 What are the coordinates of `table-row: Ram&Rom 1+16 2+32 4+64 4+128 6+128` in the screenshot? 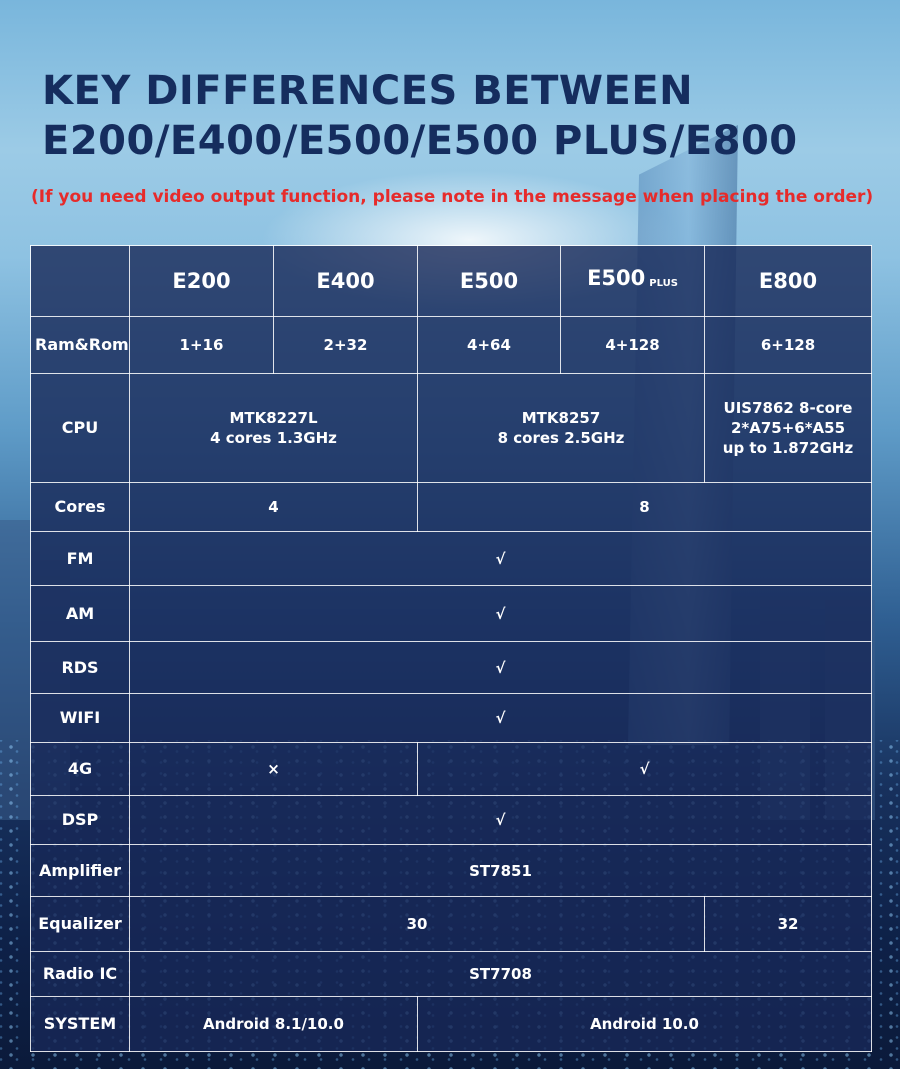 It's located at (451, 345).